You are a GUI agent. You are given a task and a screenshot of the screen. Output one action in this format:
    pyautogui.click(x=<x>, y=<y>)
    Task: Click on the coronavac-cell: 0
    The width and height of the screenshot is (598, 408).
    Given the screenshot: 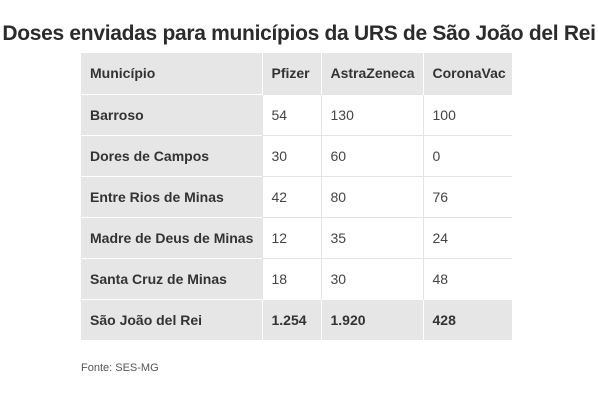 What is the action you would take?
    pyautogui.click(x=467, y=155)
    